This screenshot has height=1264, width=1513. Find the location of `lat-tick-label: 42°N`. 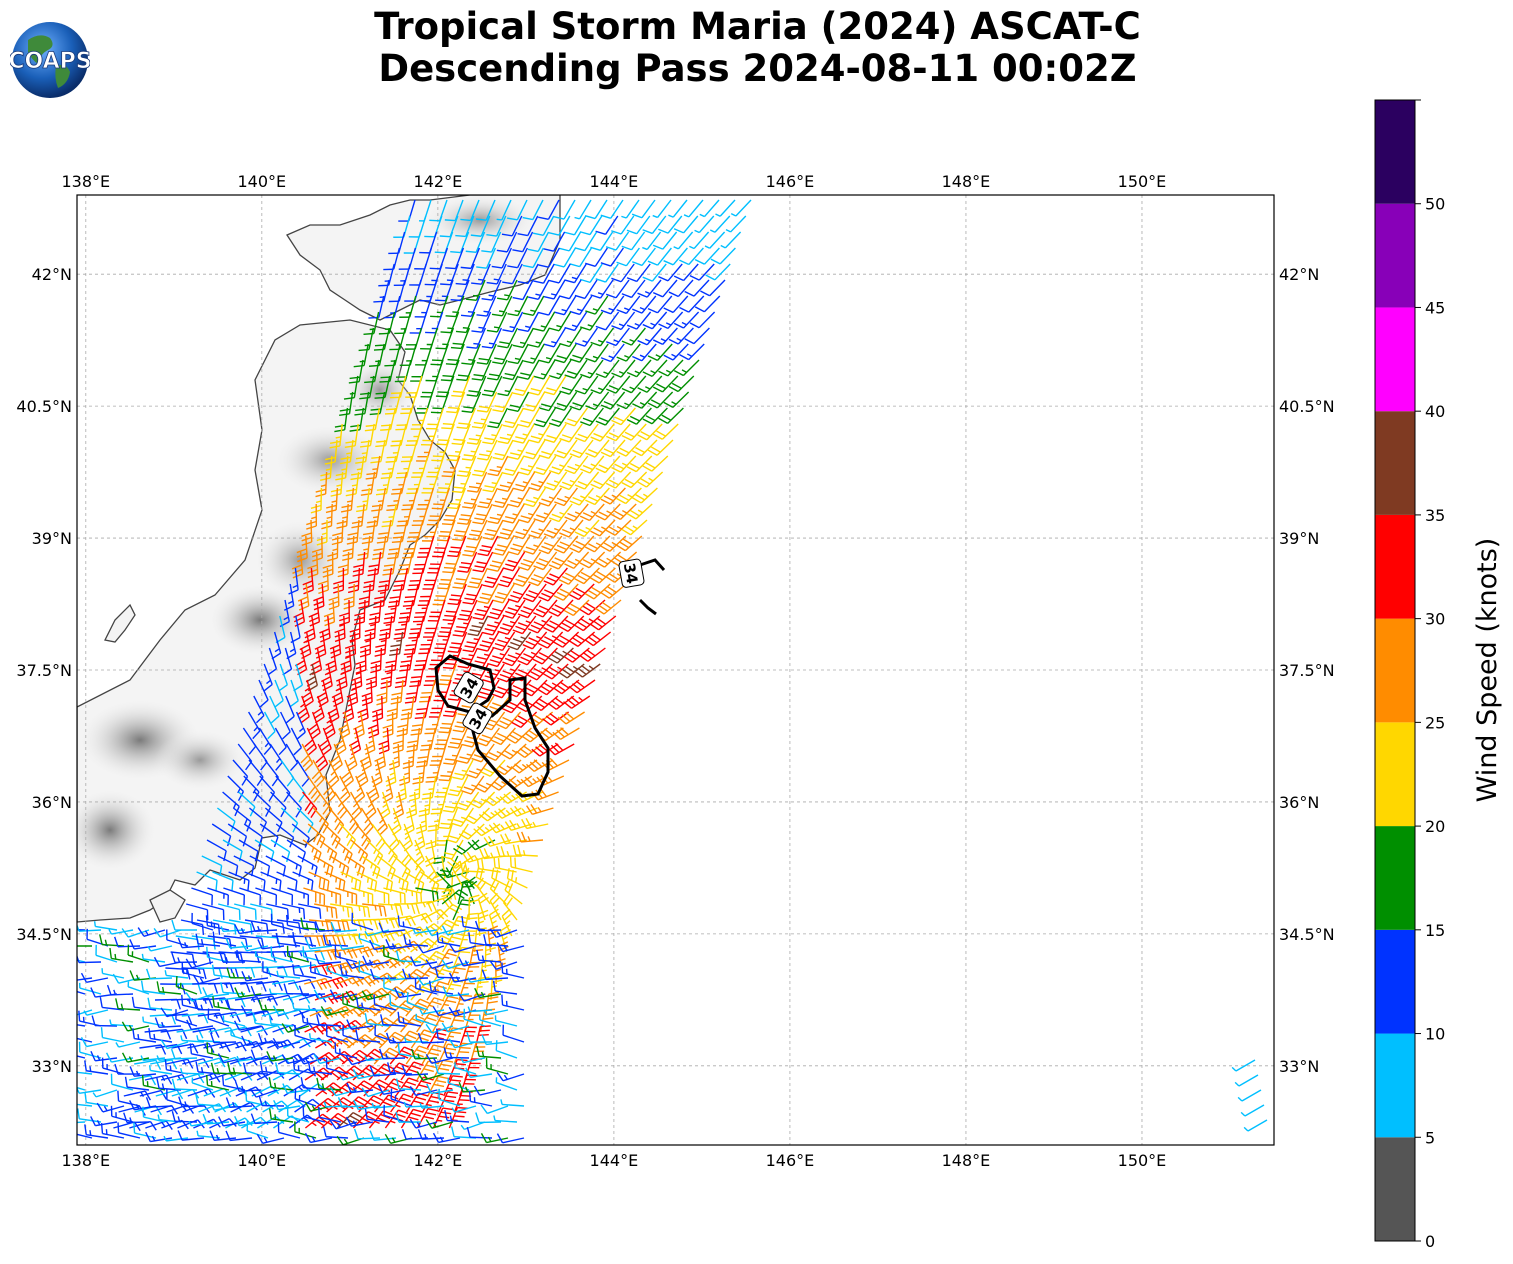

lat-tick-label: 42°N is located at coordinates (52, 274).